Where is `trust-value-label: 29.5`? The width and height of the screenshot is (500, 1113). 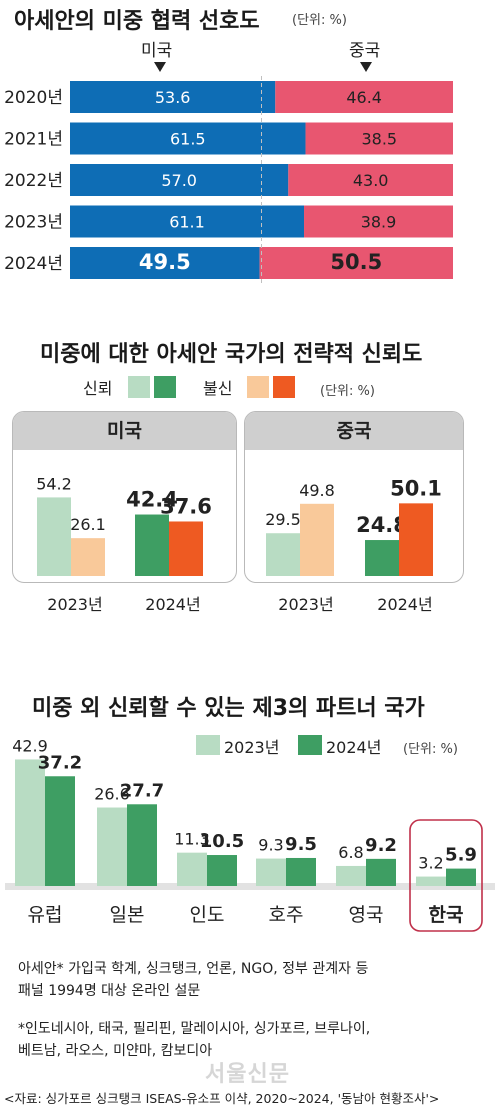
trust-value-label: 29.5 is located at coordinates (283, 519).